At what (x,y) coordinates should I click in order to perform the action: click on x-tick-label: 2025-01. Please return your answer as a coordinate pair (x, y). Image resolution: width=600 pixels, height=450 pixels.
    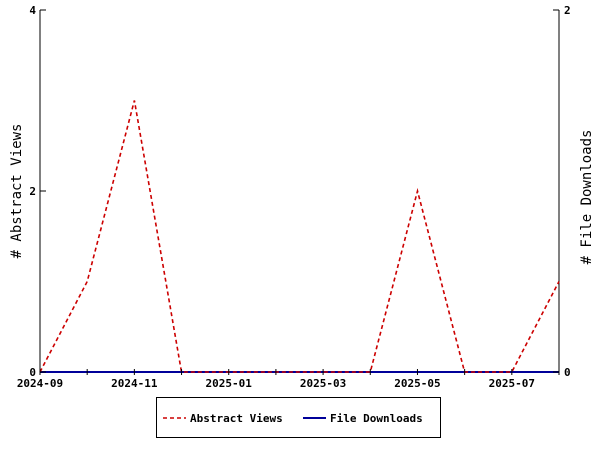
    Looking at the image, I should click on (229, 383).